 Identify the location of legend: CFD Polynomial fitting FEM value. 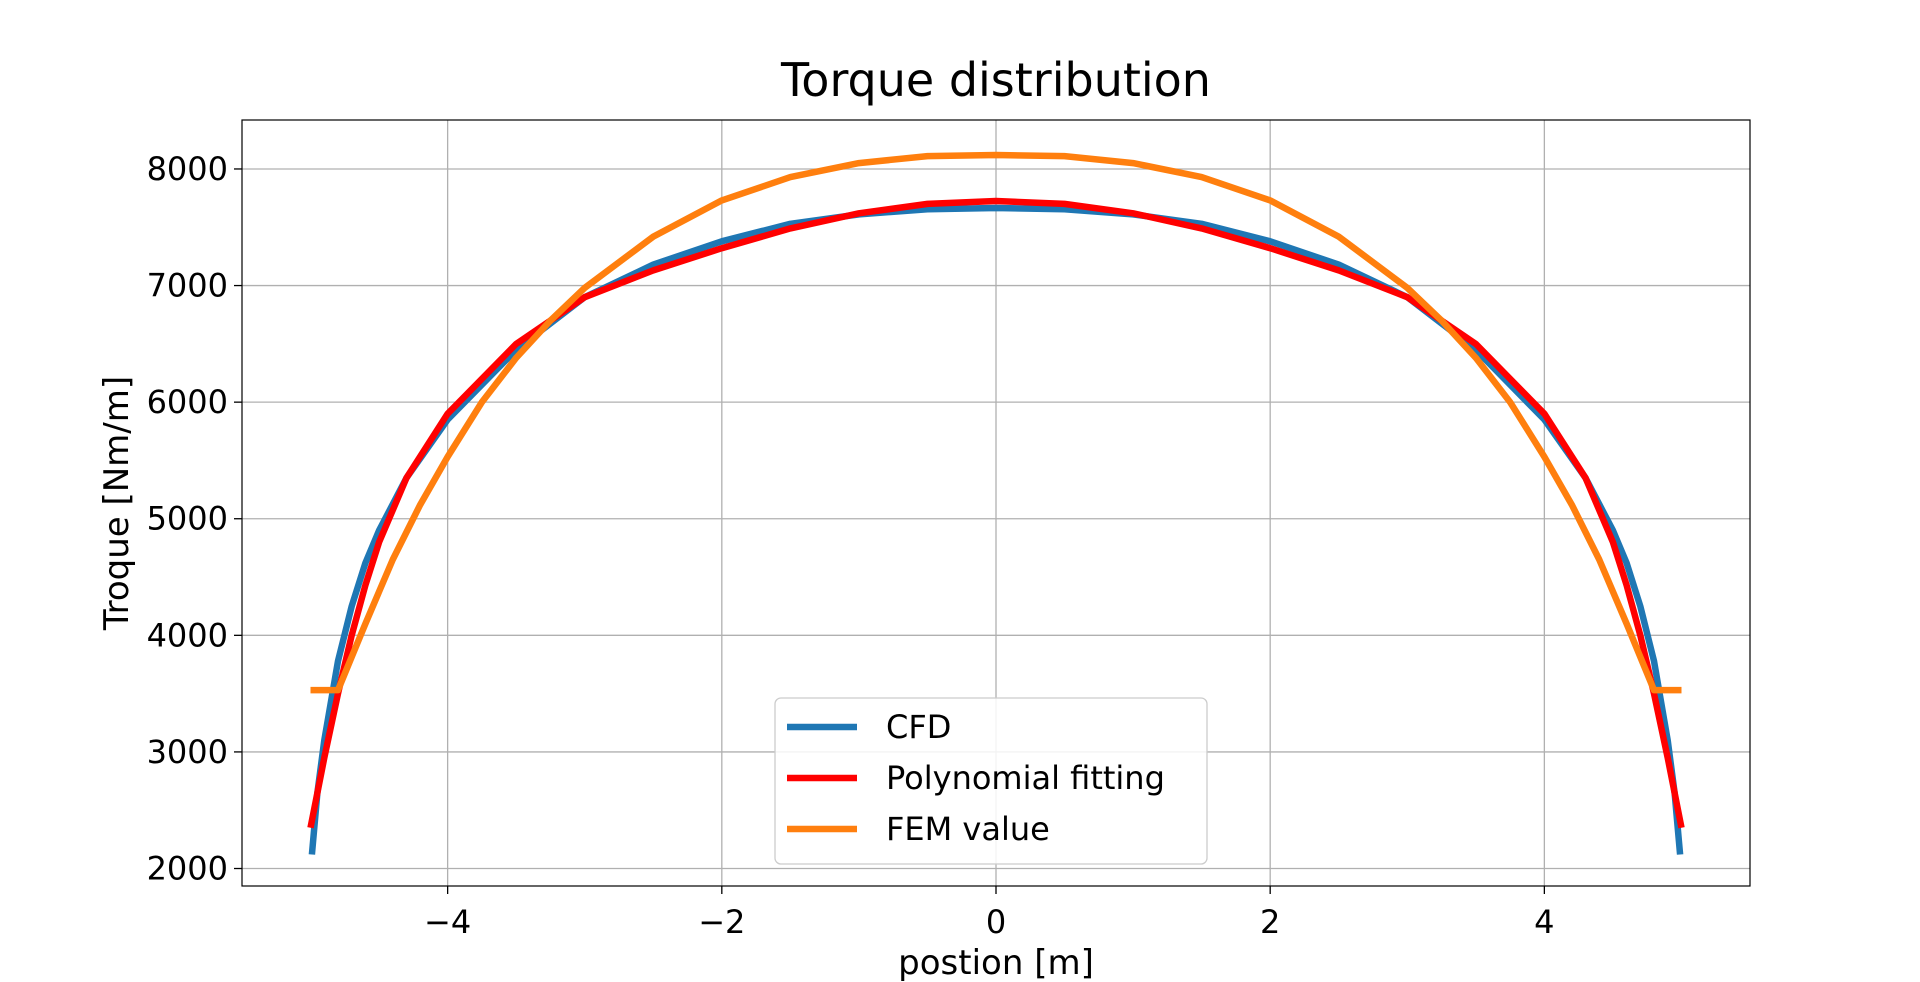
(991, 781).